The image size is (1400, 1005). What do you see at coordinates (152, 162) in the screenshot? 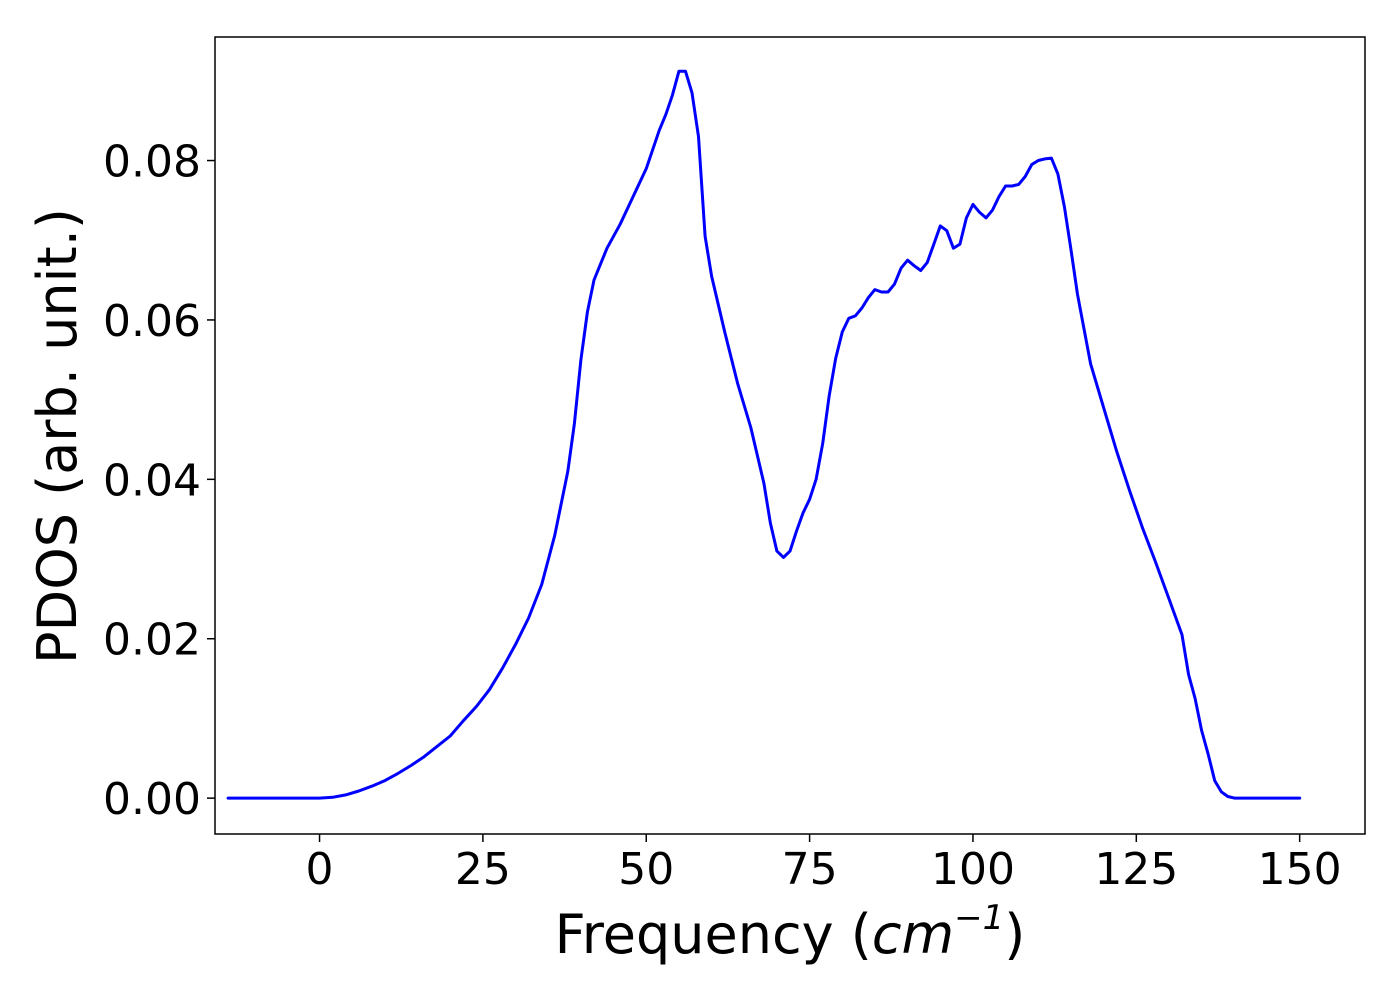
I see `y-tick-label: 0.08` at bounding box center [152, 162].